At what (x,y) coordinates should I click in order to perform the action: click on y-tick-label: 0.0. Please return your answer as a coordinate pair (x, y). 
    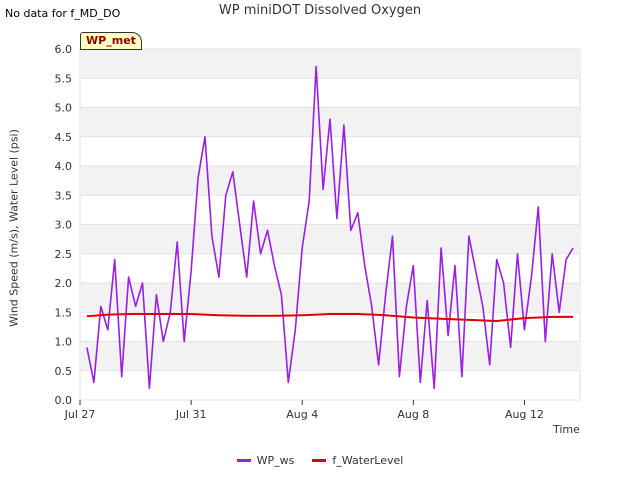
    Looking at the image, I should click on (64, 400).